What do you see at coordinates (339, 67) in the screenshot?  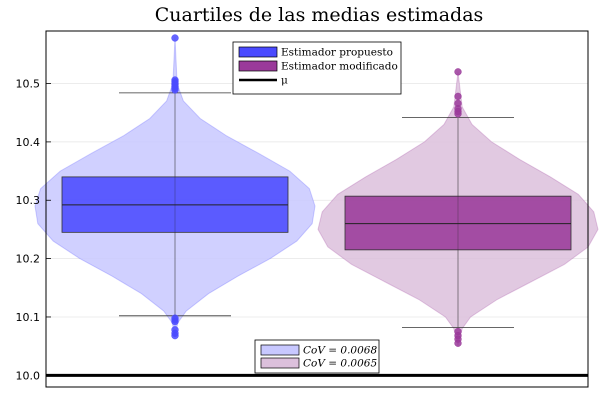 I see `legend-label: Estimador modificado` at bounding box center [339, 67].